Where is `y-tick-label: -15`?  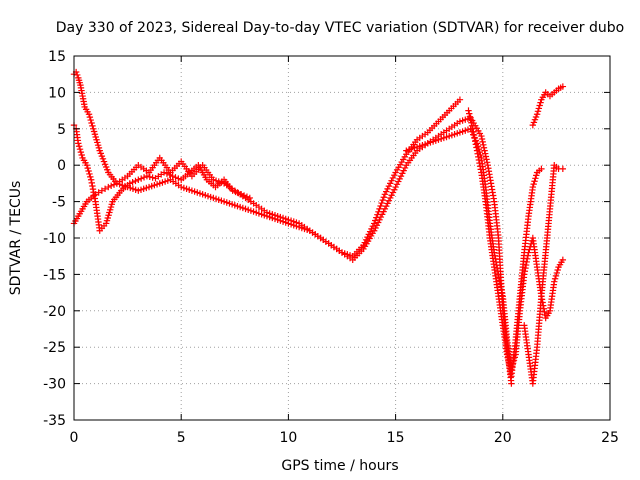
y-tick-label: -15 is located at coordinates (54, 275).